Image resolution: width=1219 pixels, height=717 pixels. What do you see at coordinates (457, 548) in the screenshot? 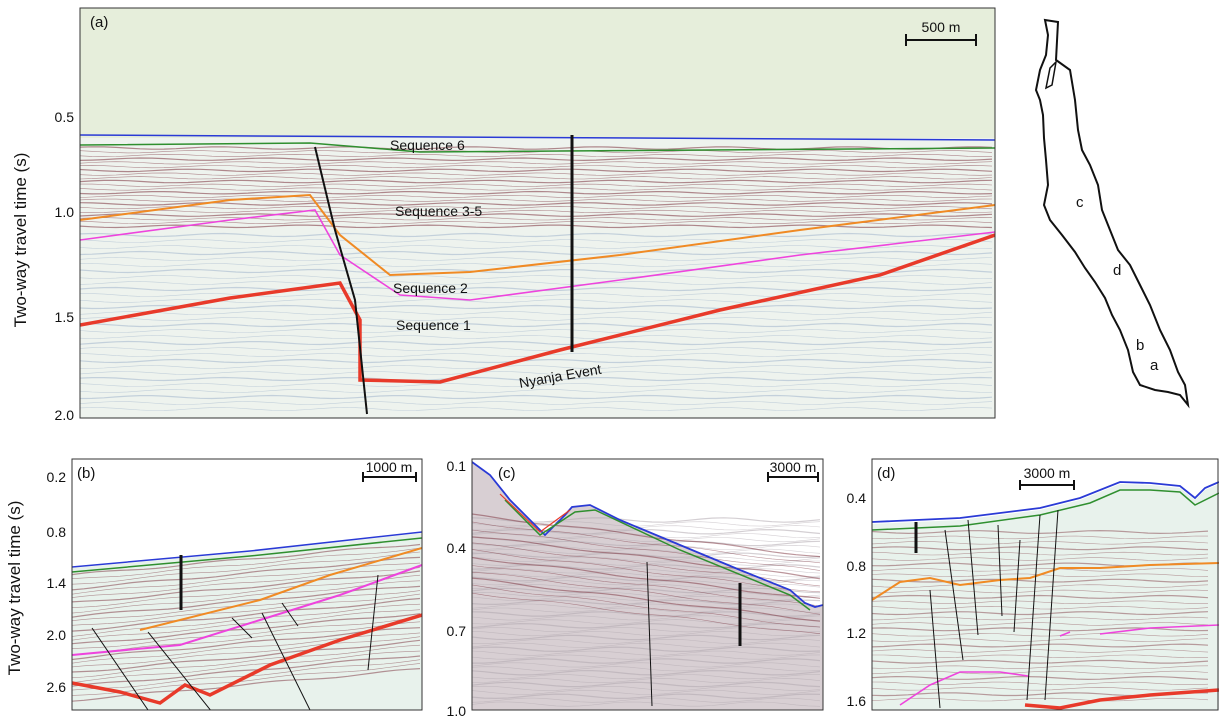
I see `tick-c-1: 0.4` at bounding box center [457, 548].